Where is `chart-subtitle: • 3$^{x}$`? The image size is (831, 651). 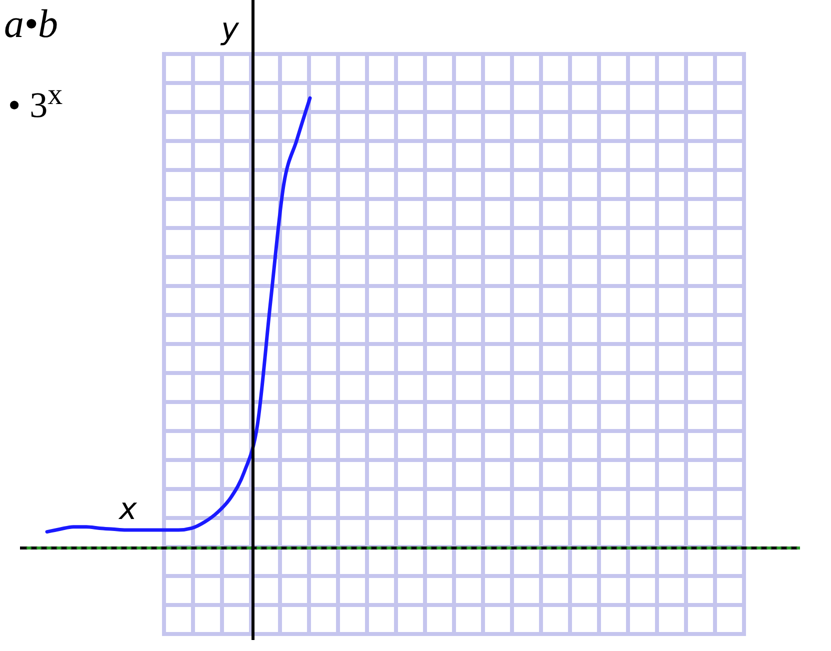
chart-subtitle: • 3$^{x}$ is located at coordinates (35, 102).